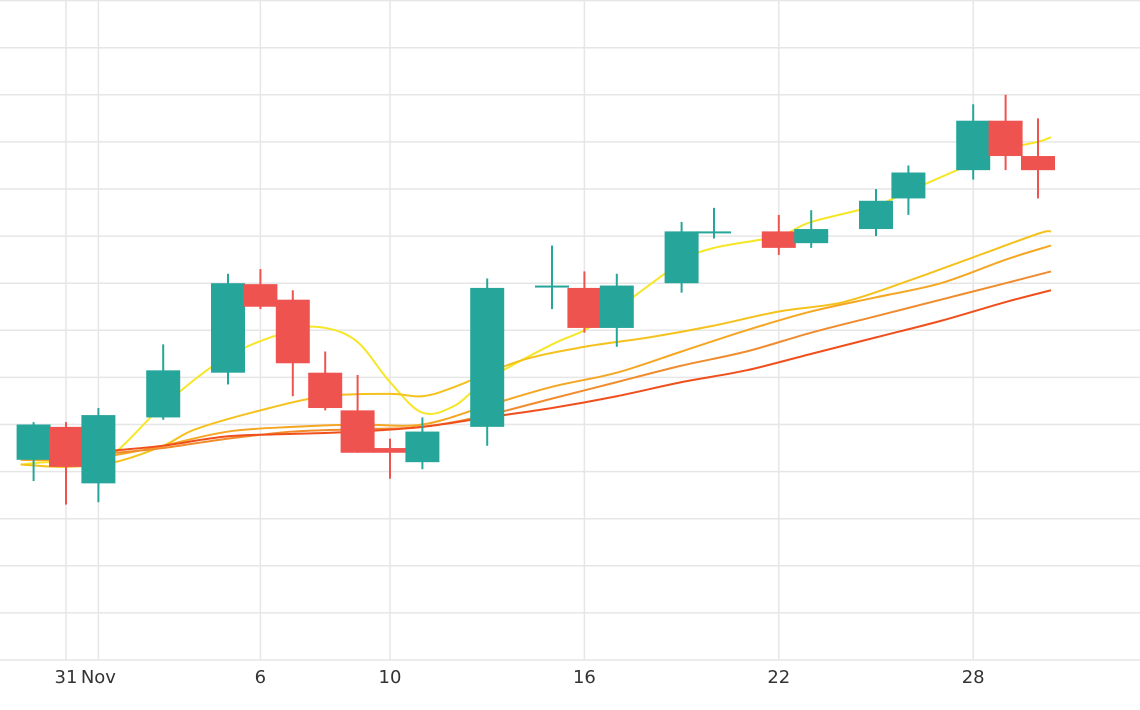 This screenshot has height=710, width=1140. What do you see at coordinates (260, 677) in the screenshot?
I see `x-tick-label: 6` at bounding box center [260, 677].